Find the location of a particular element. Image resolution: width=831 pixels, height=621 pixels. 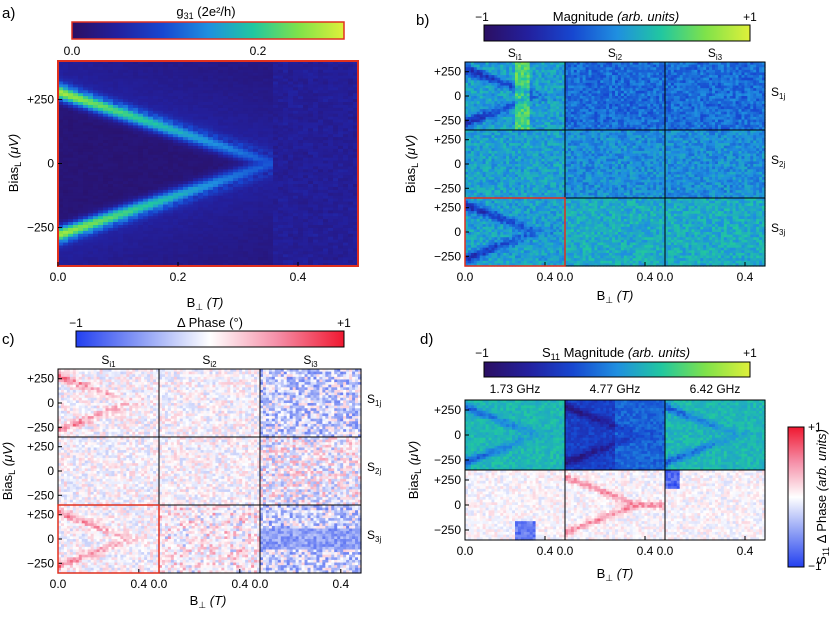

panel-c-colorbar-title: Δ Phase (°) is located at coordinates (210, 322).